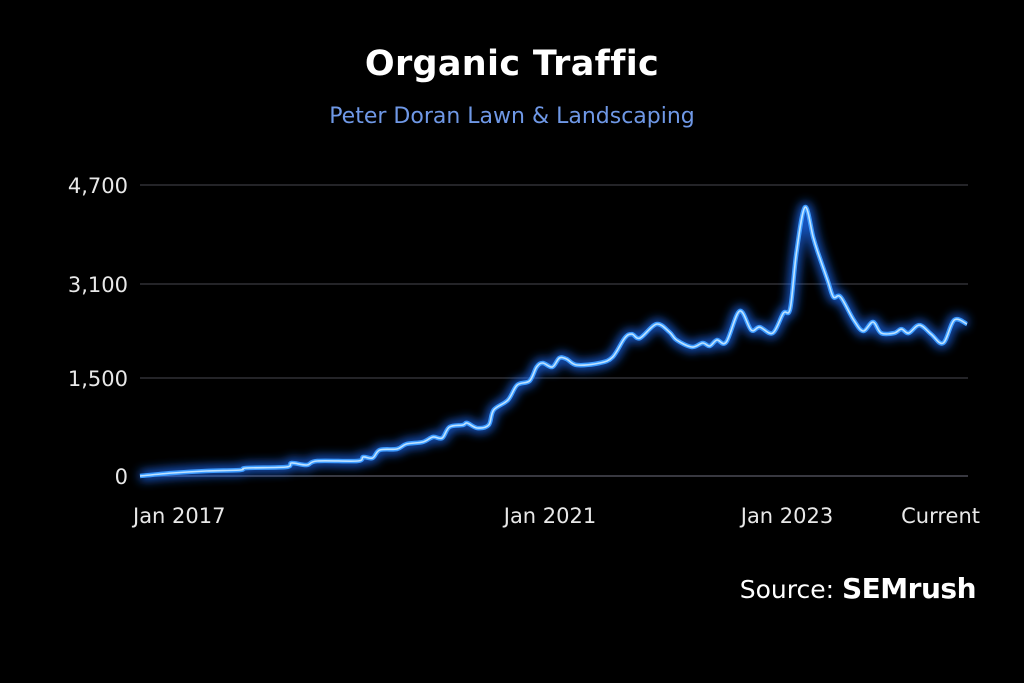 This screenshot has height=683, width=1024. I want to click on y-tick-label: 3,100, so click(98, 285).